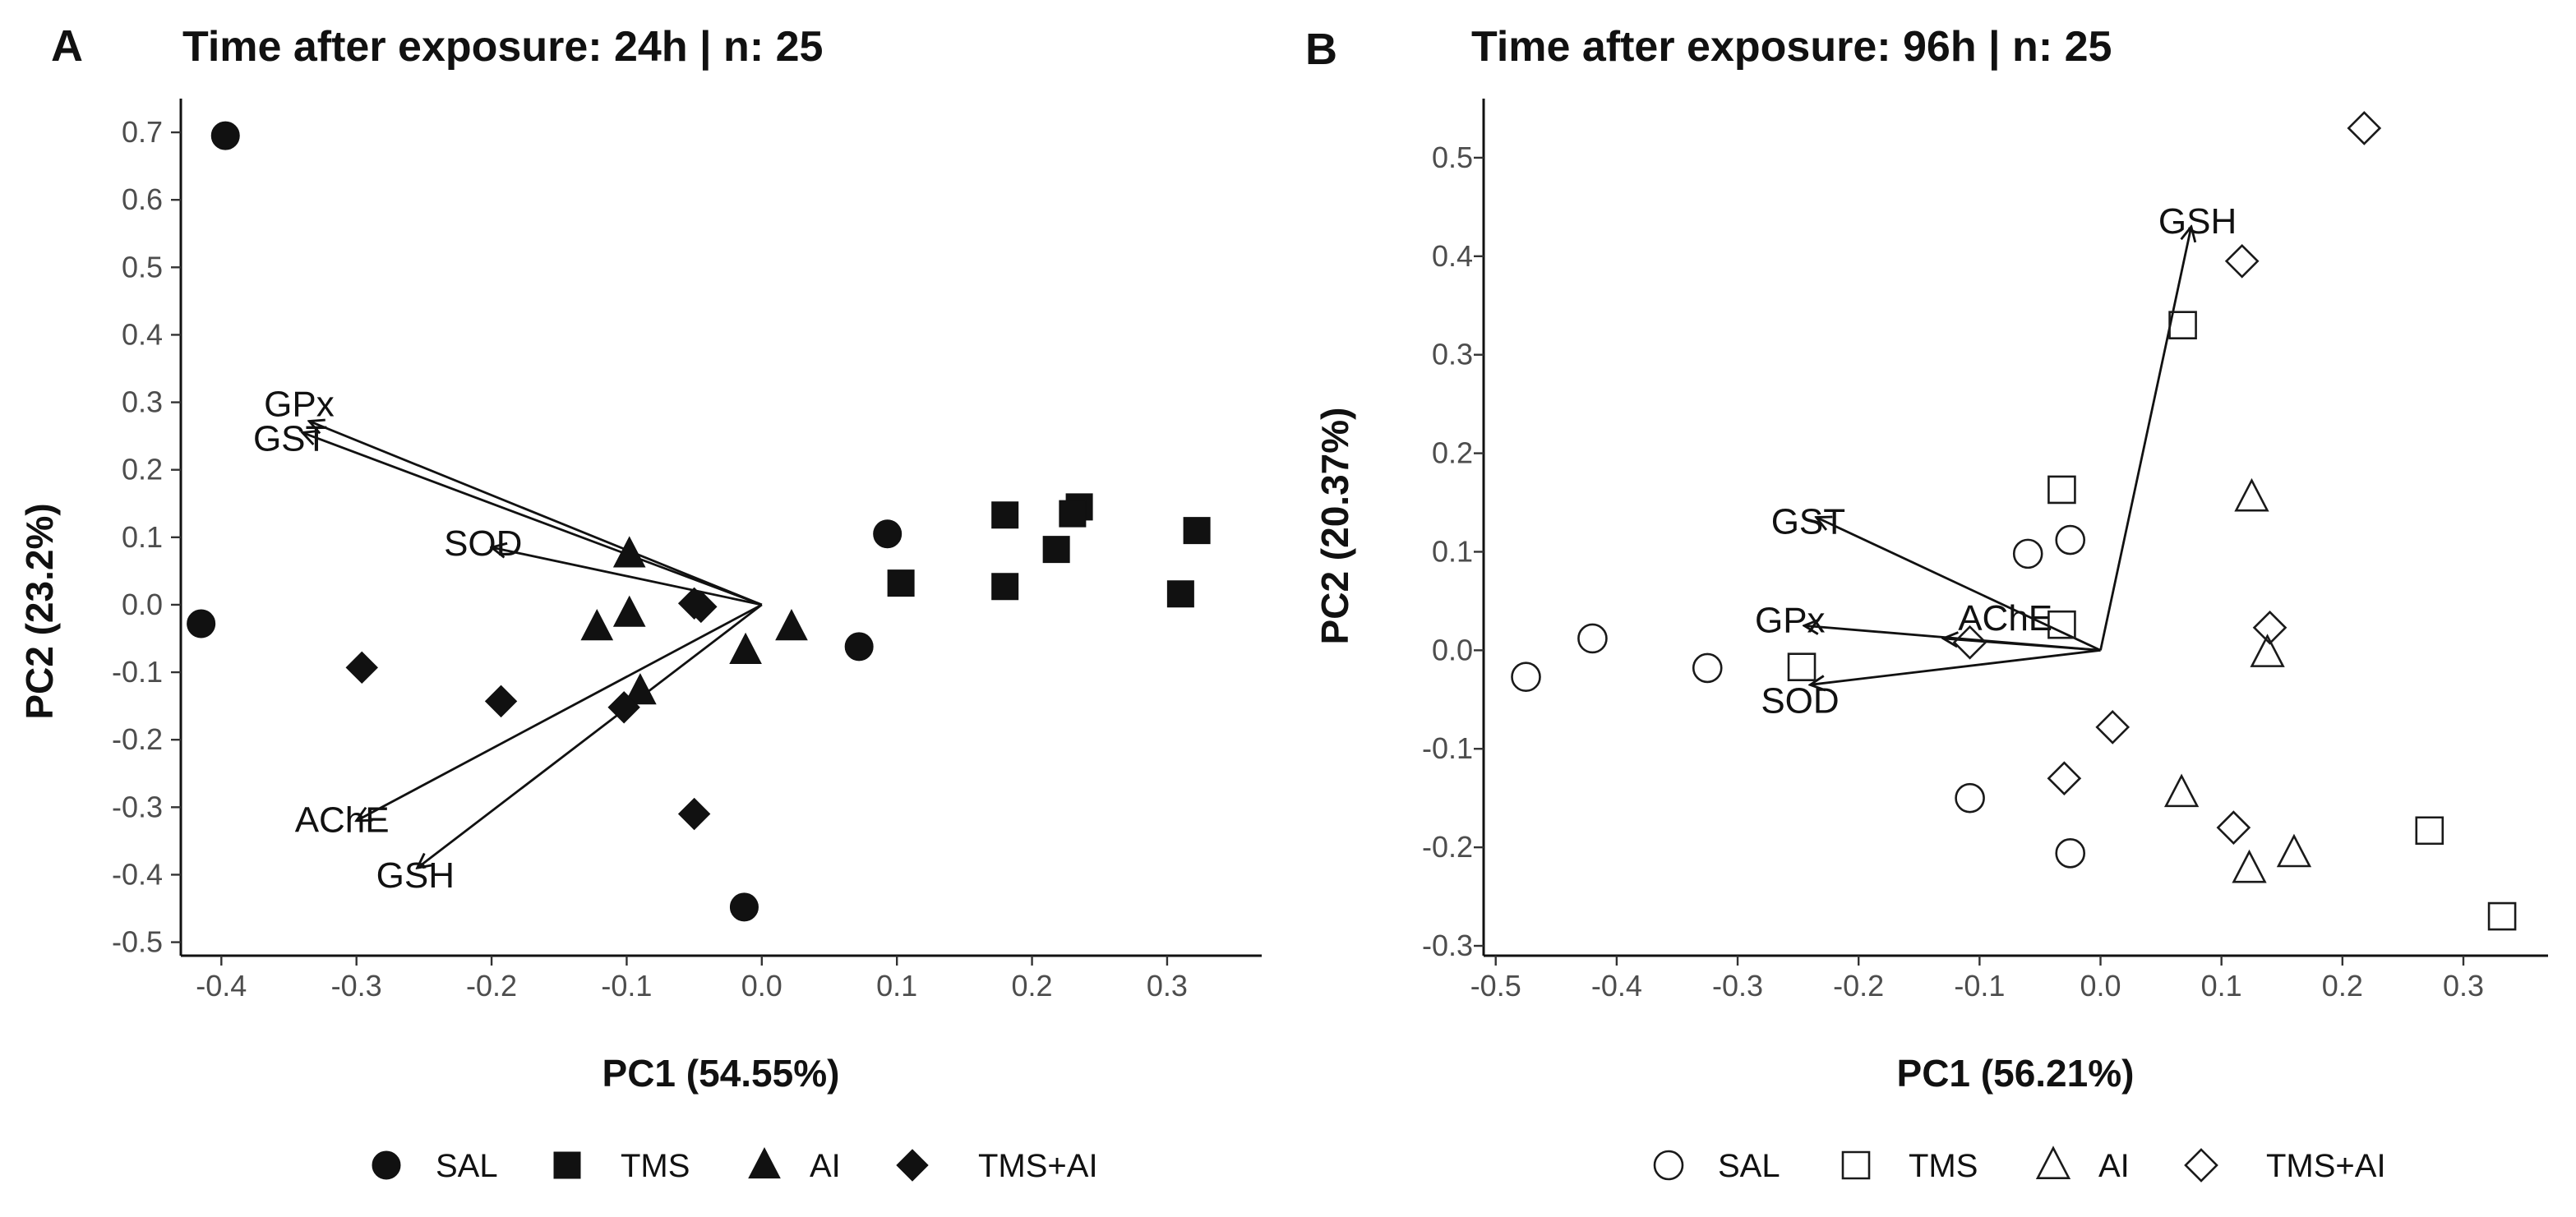 Image resolution: width=2576 pixels, height=1217 pixels. What do you see at coordinates (721, 1073) in the screenshot?
I see `panel-a-x-axis-title: PC1 (54.55%)` at bounding box center [721, 1073].